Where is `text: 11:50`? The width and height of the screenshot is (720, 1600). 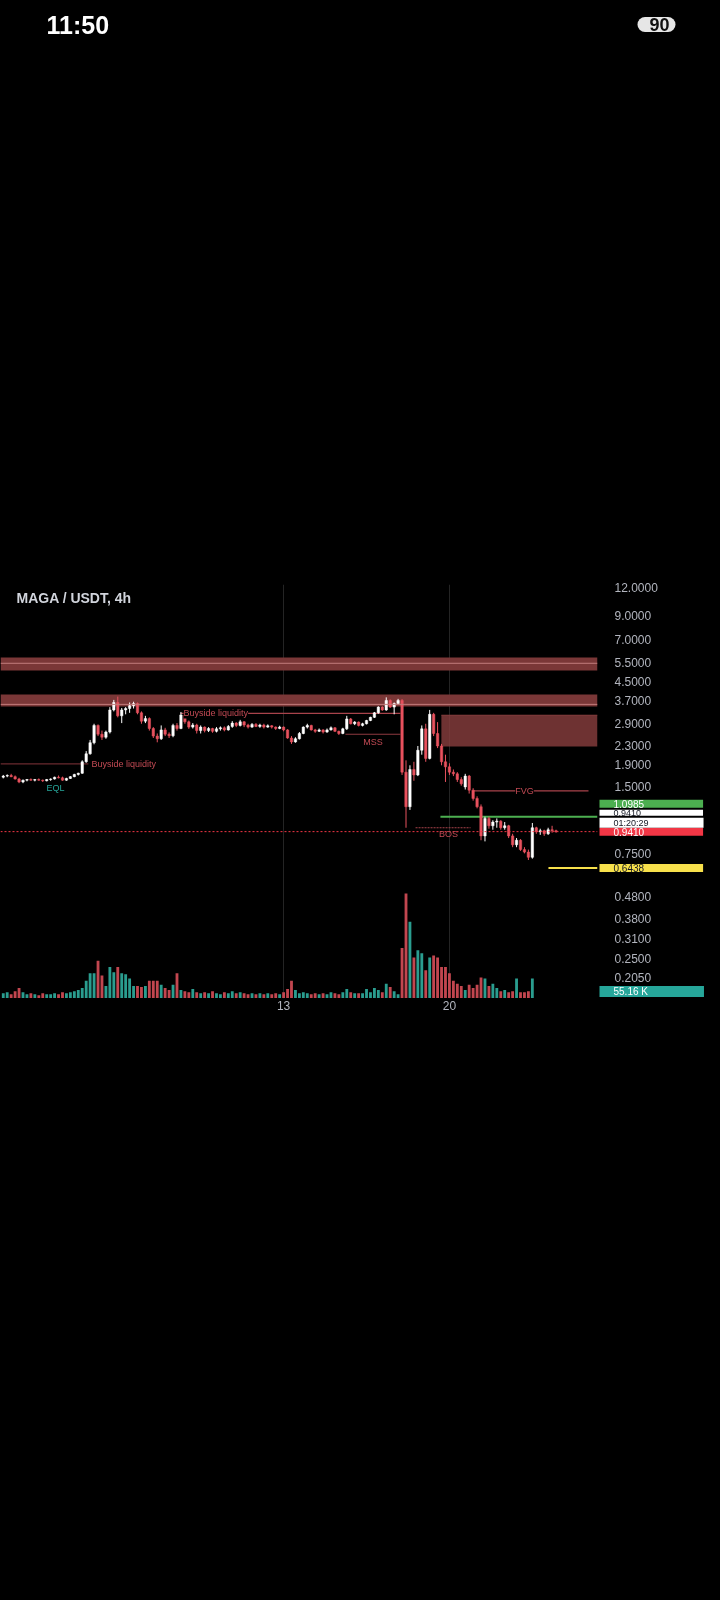 text: 11:50 is located at coordinates (78, 24).